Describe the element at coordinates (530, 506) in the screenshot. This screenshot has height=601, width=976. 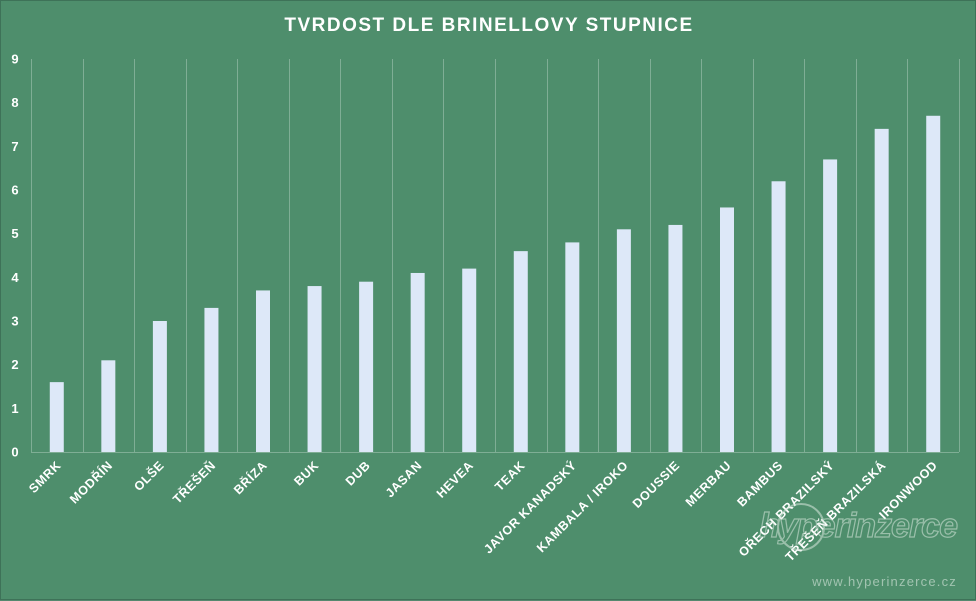
I see `x-tick-label: JAVOR KANADSKÝ` at that location.